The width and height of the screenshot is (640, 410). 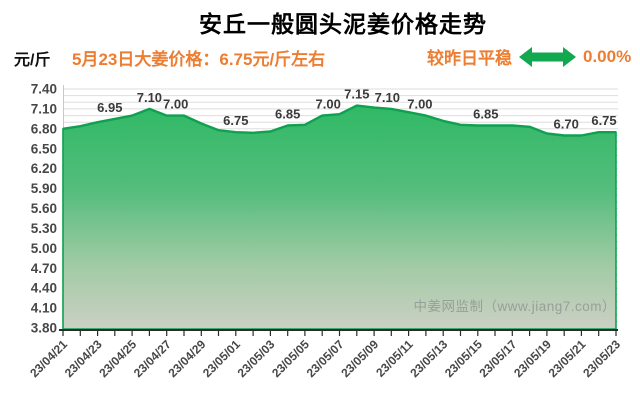 I want to click on y-tick-label: 5.90, so click(x=44, y=188).